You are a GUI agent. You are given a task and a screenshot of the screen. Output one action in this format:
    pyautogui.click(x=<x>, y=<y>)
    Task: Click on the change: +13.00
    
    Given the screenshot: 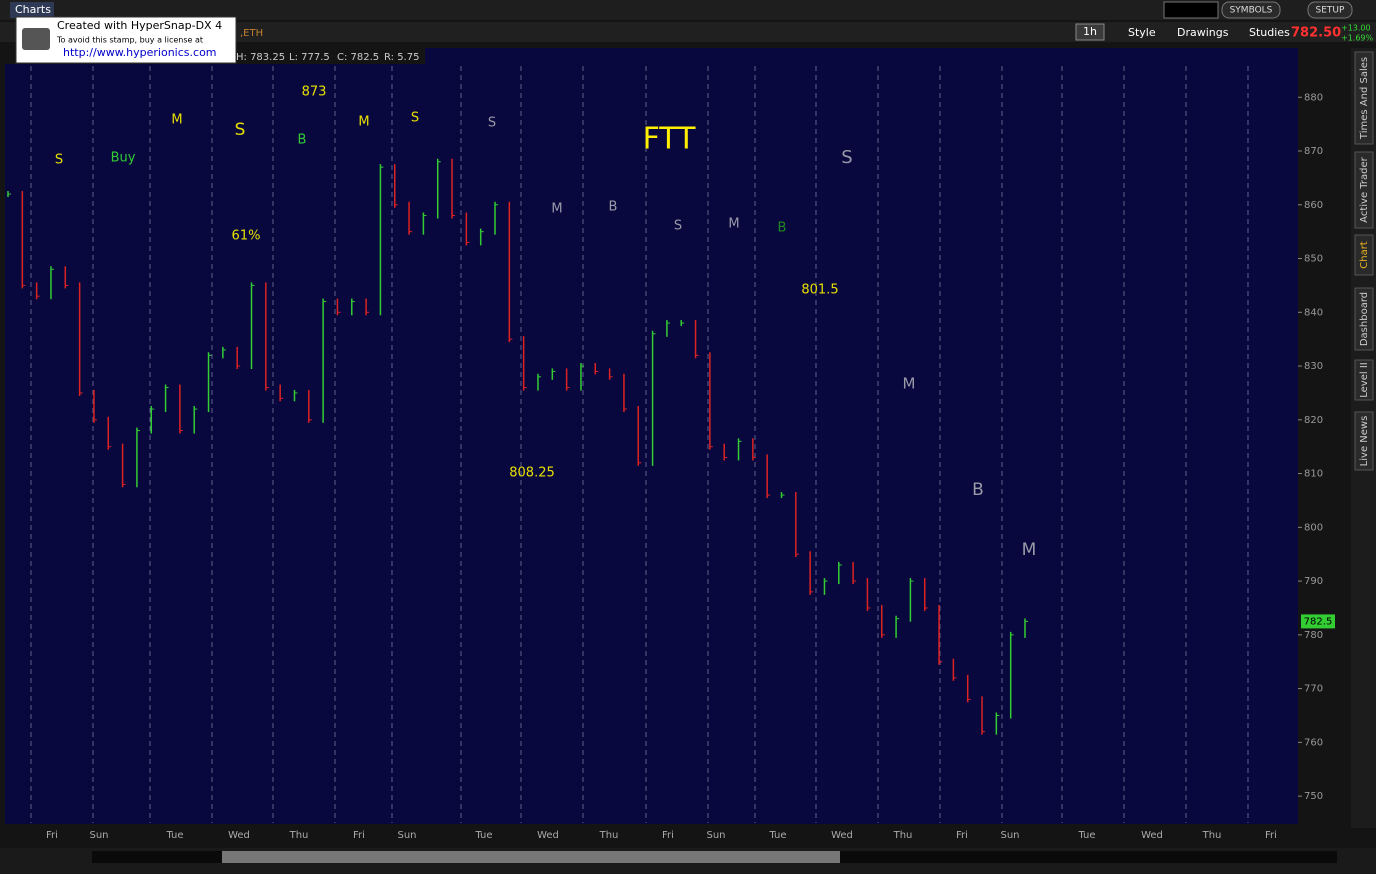 What is the action you would take?
    pyautogui.click(x=1356, y=28)
    